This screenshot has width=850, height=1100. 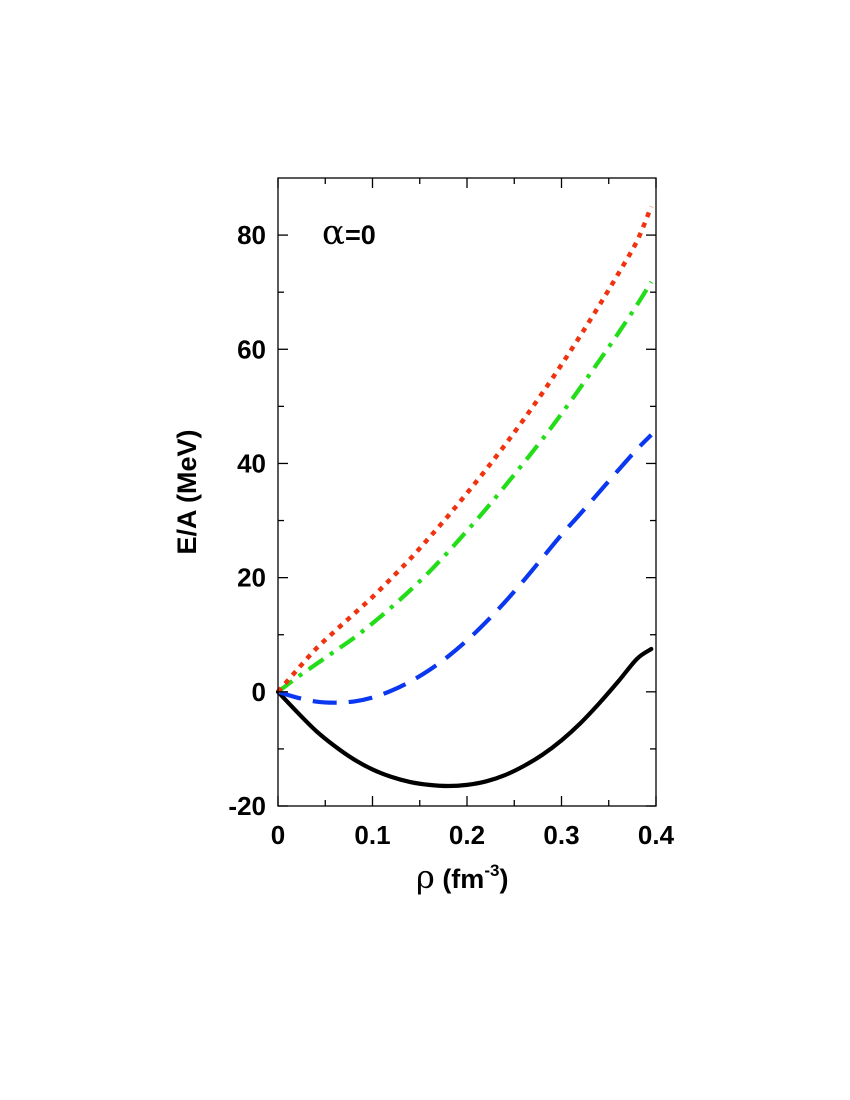 I want to click on alpha-annotation: α=0, so click(x=349, y=233).